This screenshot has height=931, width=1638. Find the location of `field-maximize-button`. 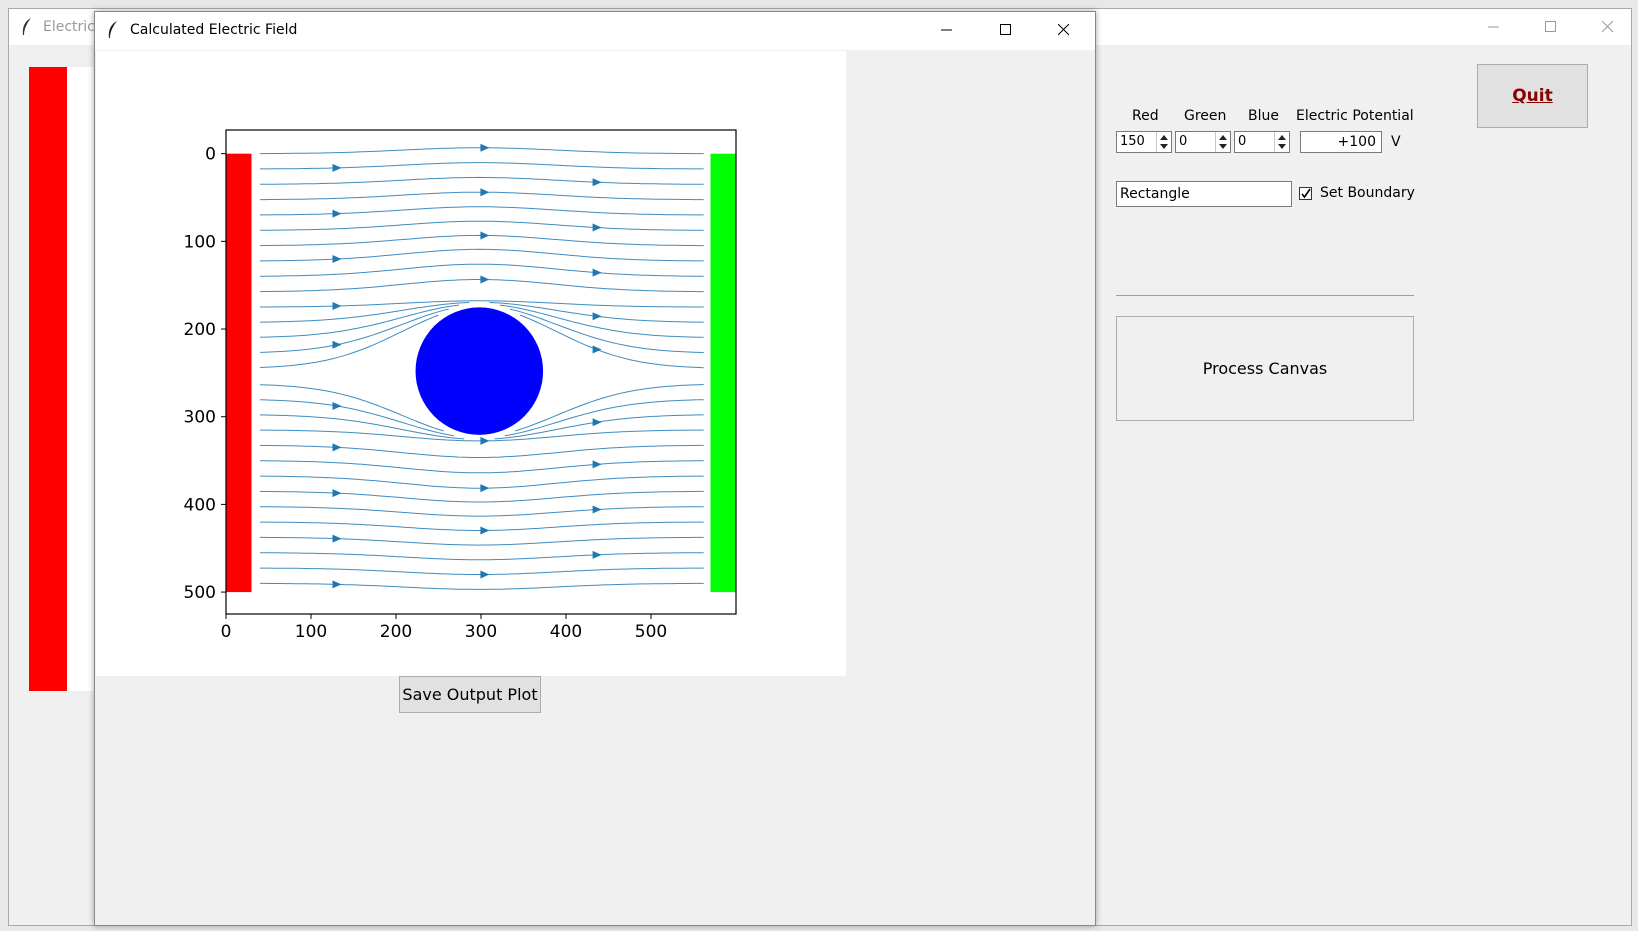

field-maximize-button is located at coordinates (1006, 30).